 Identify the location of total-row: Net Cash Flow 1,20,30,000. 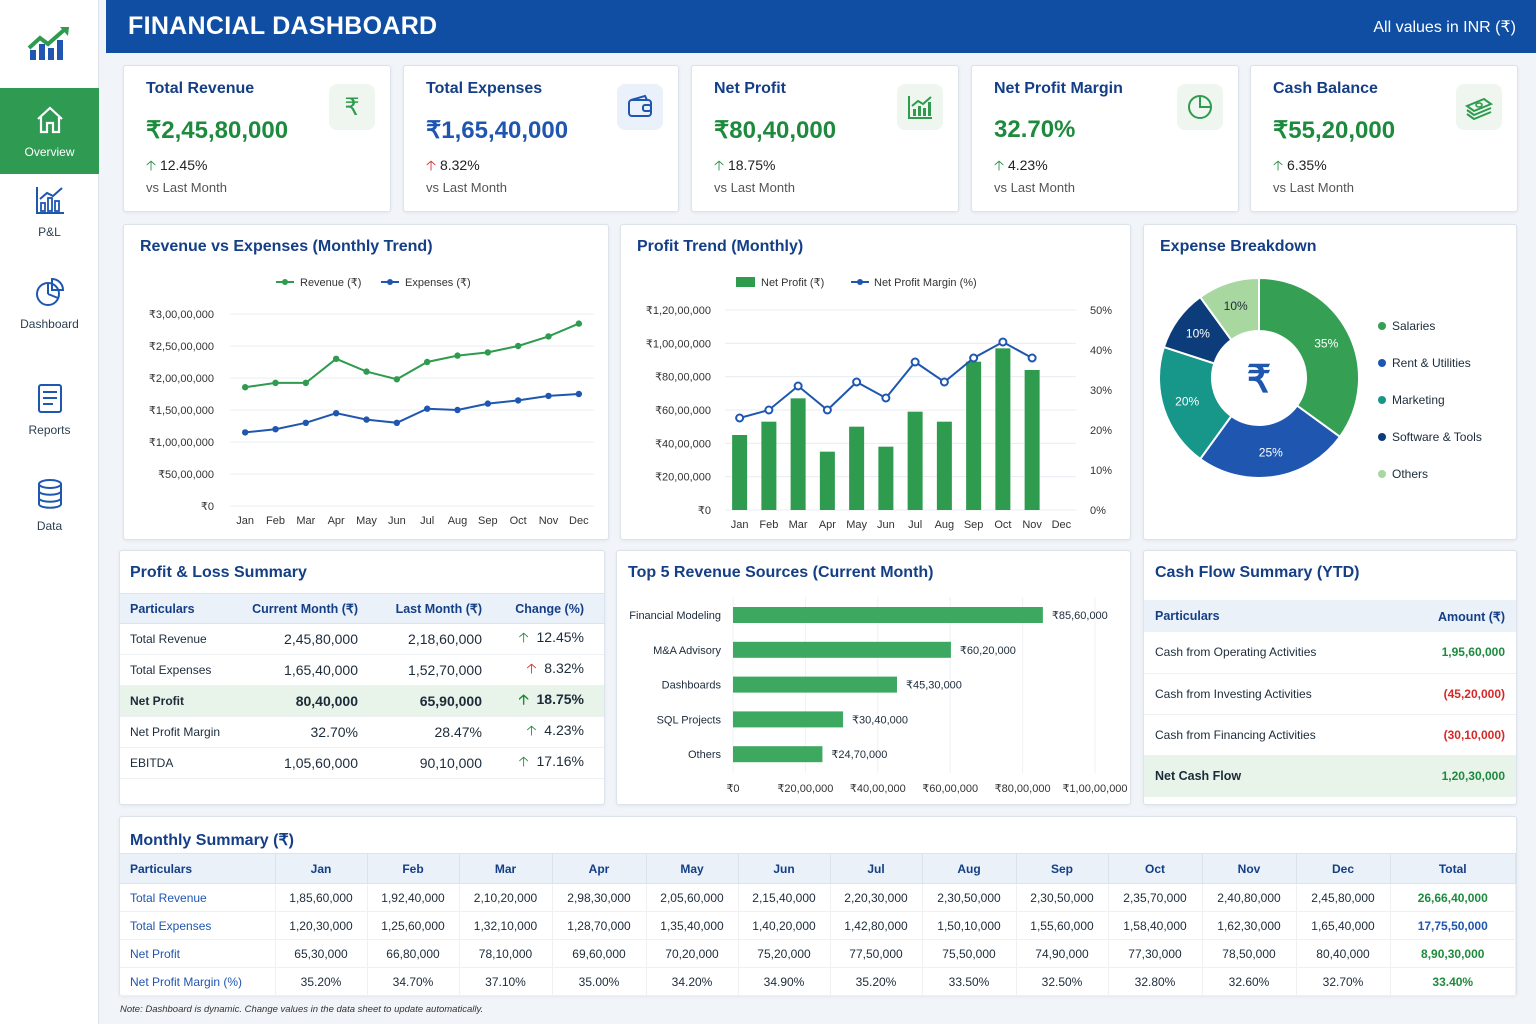
(1330, 776).